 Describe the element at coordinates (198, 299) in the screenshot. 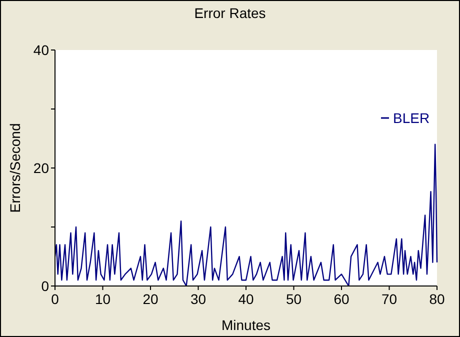

I see `x-tick-label: 30` at that location.